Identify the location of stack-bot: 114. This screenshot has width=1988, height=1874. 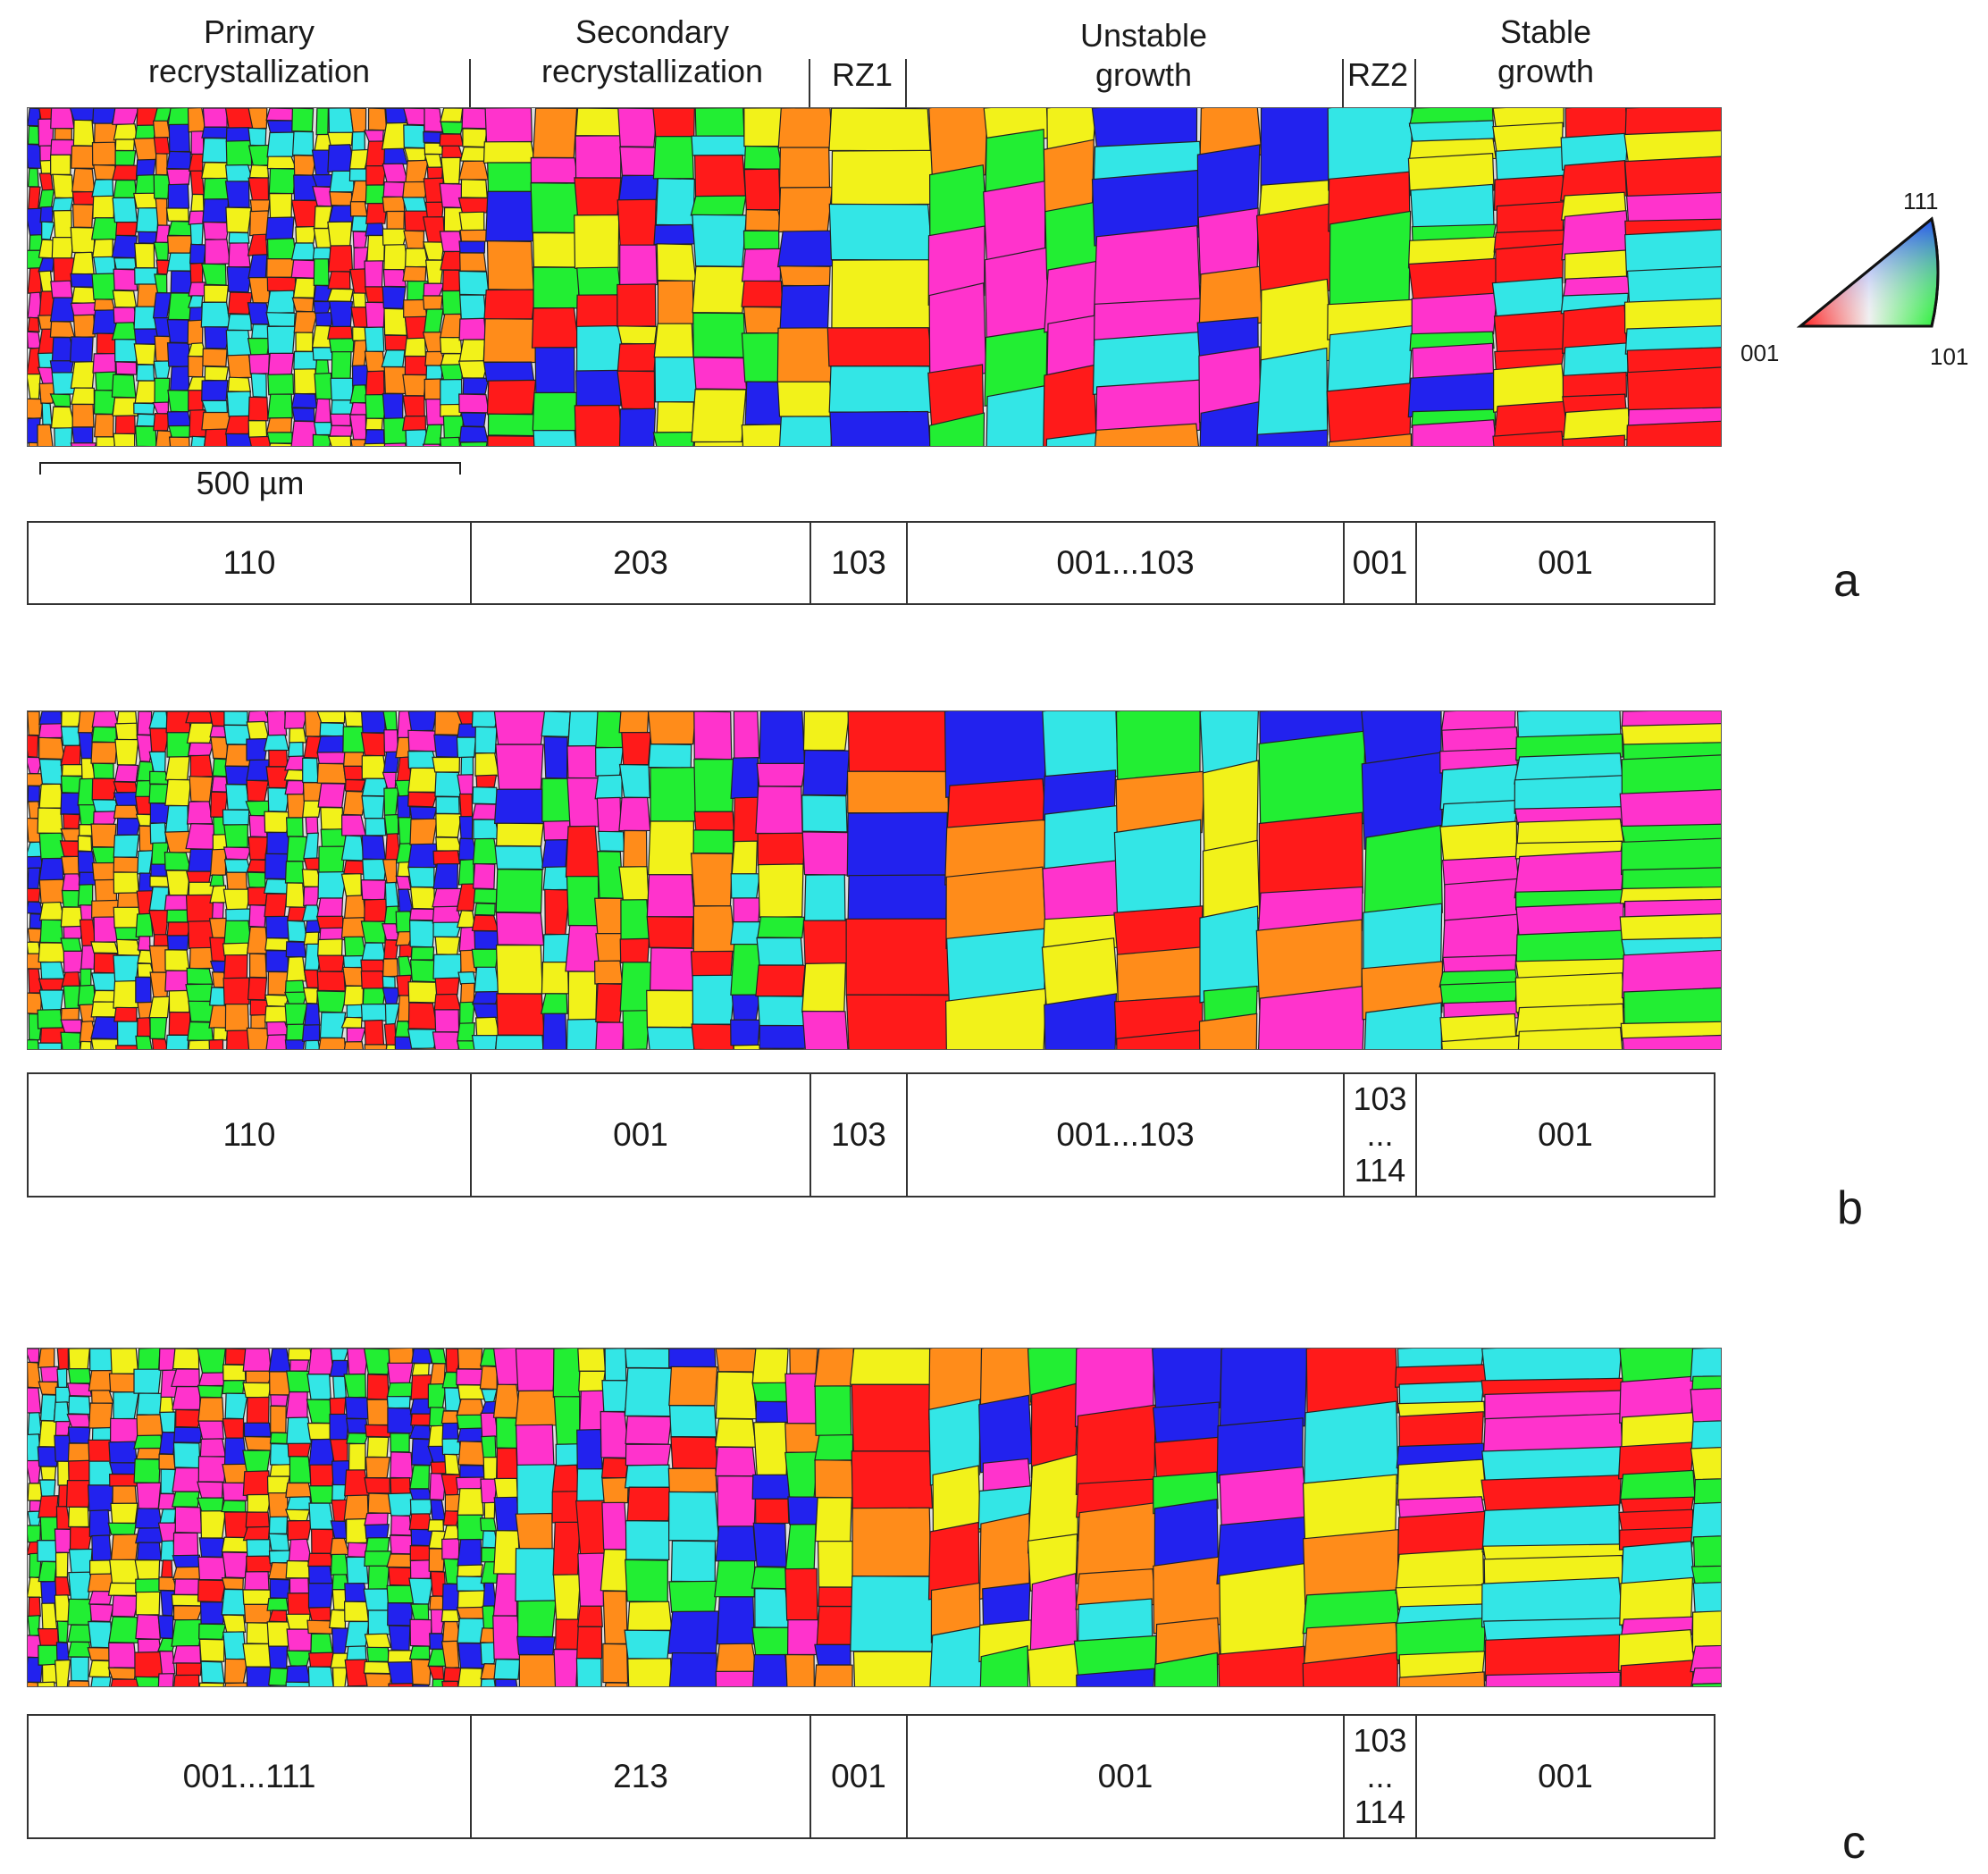
(1380, 1171).